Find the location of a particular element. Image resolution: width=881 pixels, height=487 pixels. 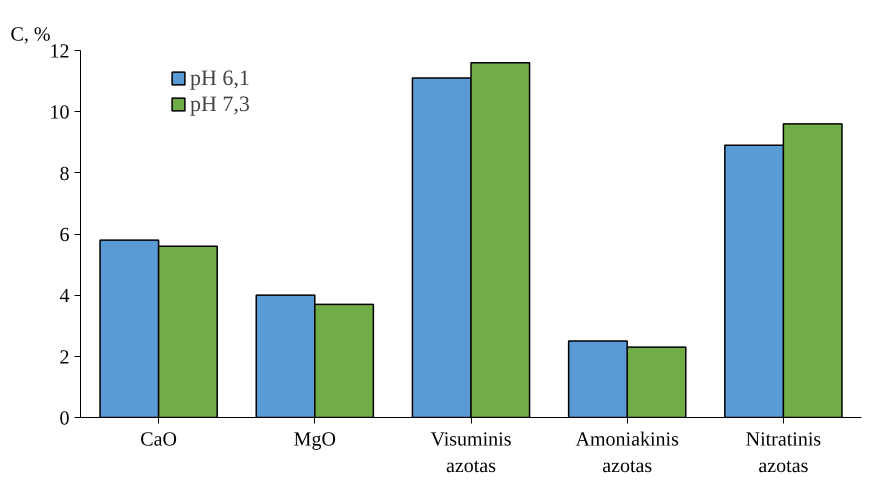

legend-label: pH 7,3 is located at coordinates (220, 104).